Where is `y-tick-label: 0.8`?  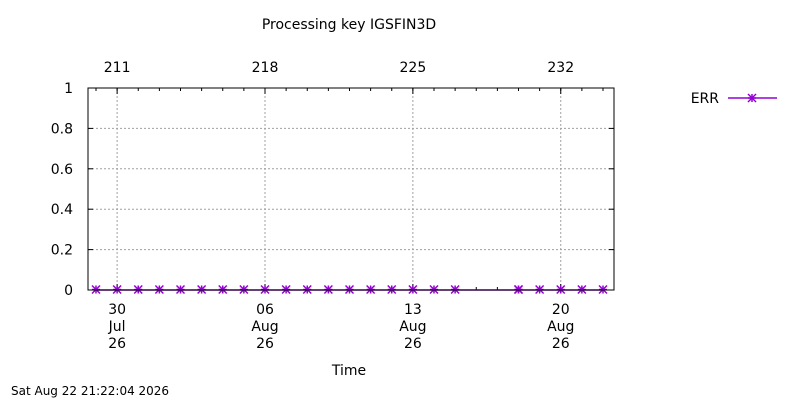
y-tick-label: 0.8 is located at coordinates (62, 129).